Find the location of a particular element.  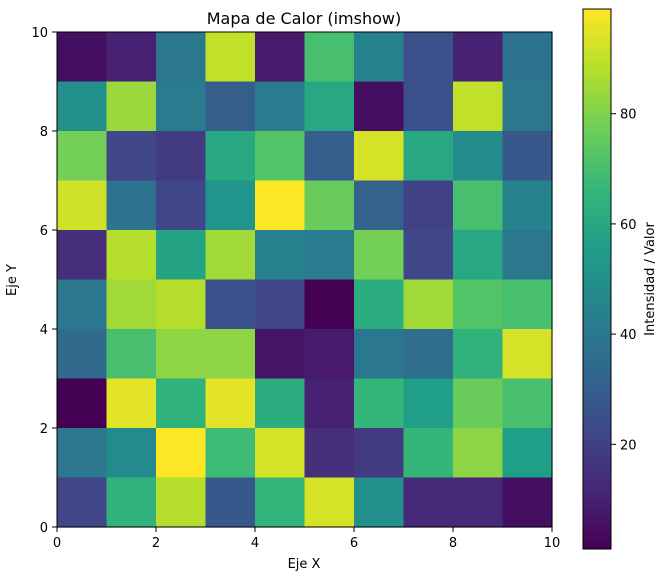

chart-title: Mapa de Calor (imshow) is located at coordinates (304, 18).